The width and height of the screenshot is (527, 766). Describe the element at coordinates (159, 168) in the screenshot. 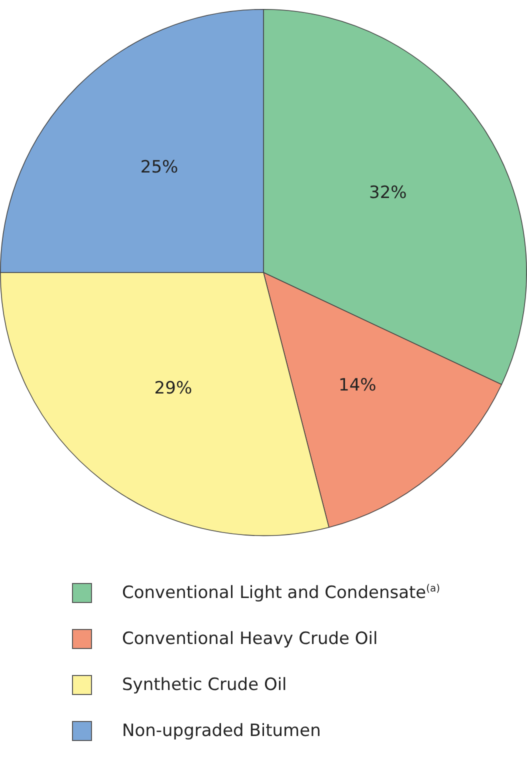

I see `data-label: 25%` at that location.